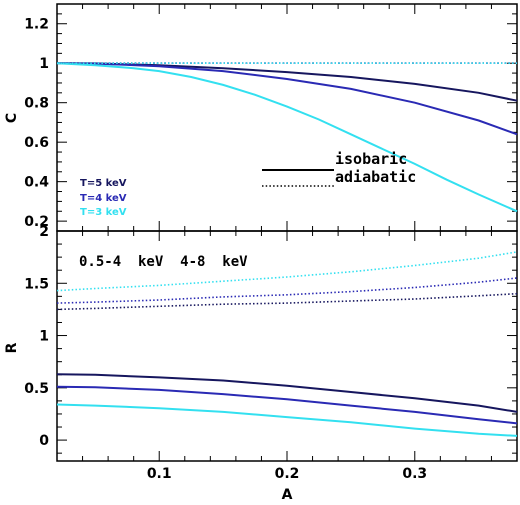 Image resolution: width=520 pixels, height=505 pixels. I want to click on legend-t4: T=4 keV, so click(103, 198).